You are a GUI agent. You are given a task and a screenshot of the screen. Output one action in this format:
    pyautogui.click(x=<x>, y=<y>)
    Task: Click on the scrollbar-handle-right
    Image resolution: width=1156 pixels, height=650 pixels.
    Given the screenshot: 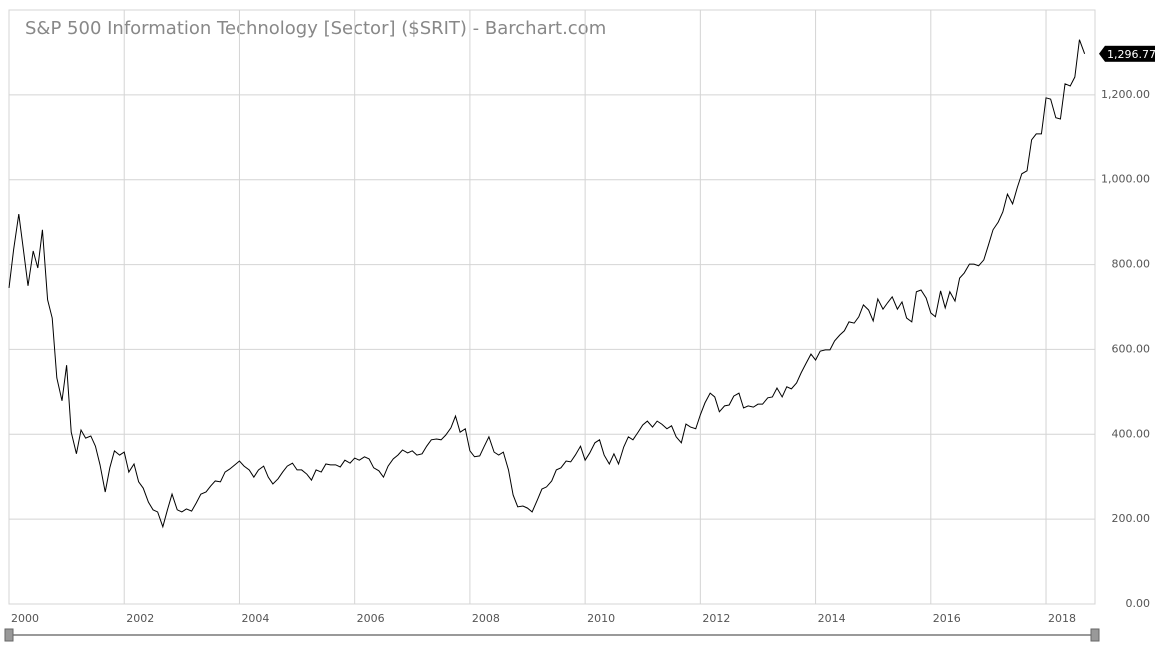 What is the action you would take?
    pyautogui.click(x=1095, y=635)
    